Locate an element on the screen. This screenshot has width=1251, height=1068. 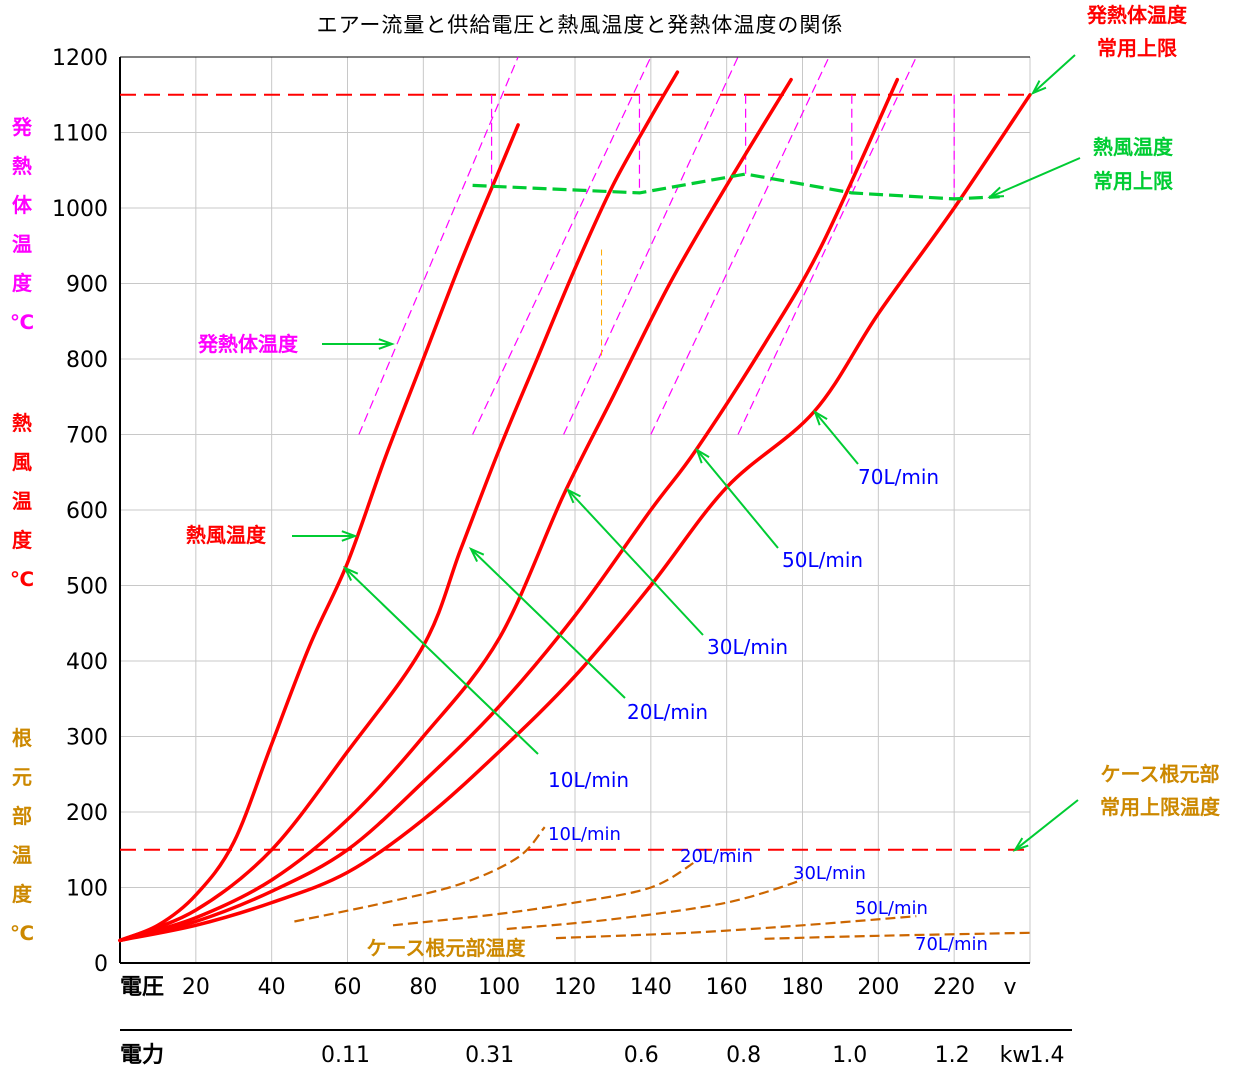
power-mark-label: 1.4 is located at coordinates (1046, 1055).